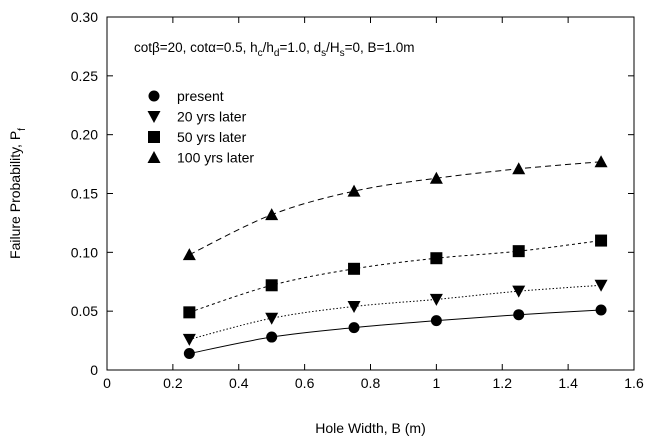 The width and height of the screenshot is (651, 444). Describe the element at coordinates (239, 383) in the screenshot. I see `x-tick-label: 0.4` at that location.